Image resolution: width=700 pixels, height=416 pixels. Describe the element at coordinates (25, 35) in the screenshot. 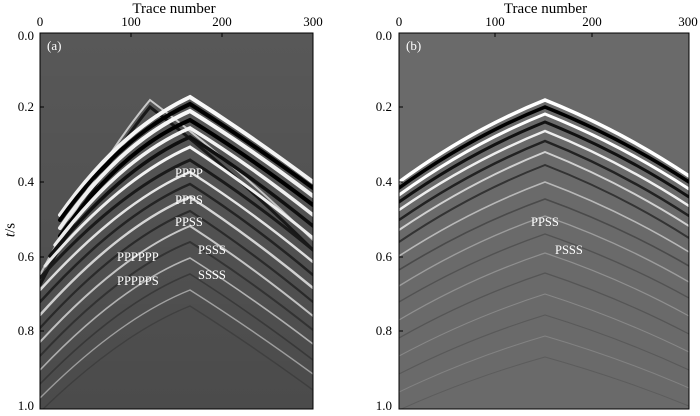

I see `y-tick-a-0: 0.0` at that location.